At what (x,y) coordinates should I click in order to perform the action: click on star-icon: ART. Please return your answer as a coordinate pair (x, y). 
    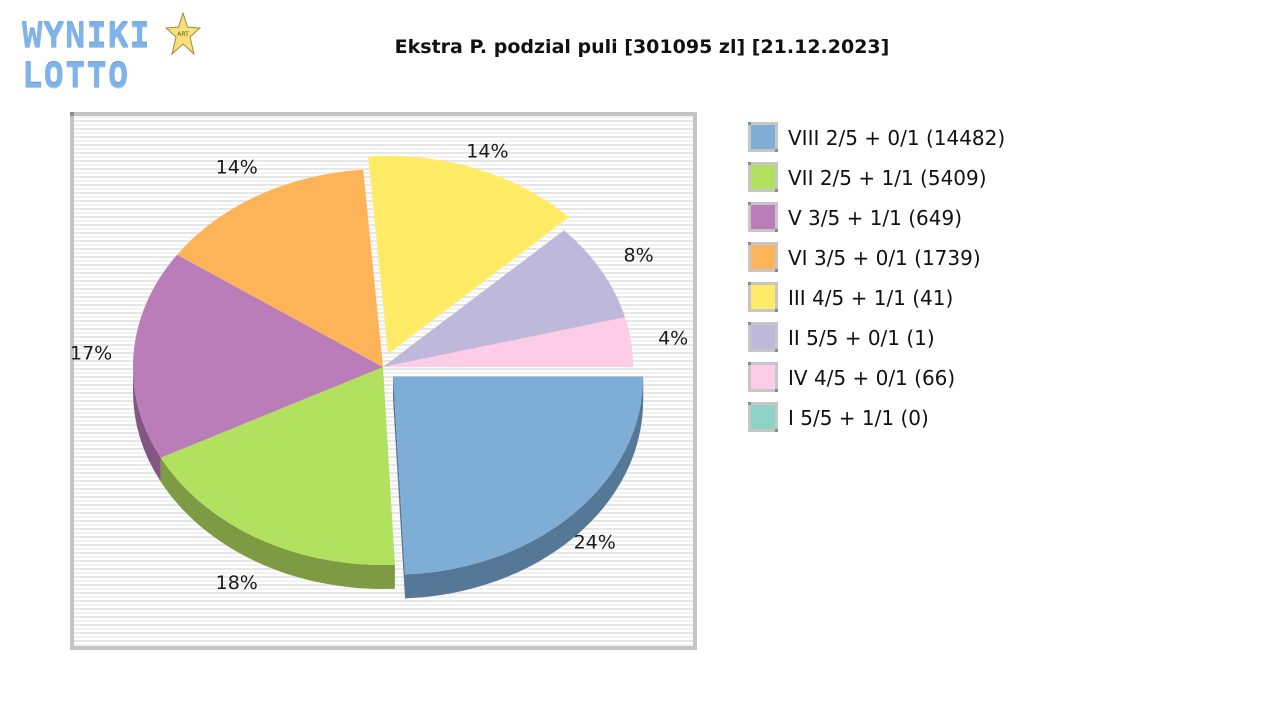
    Looking at the image, I should click on (183, 34).